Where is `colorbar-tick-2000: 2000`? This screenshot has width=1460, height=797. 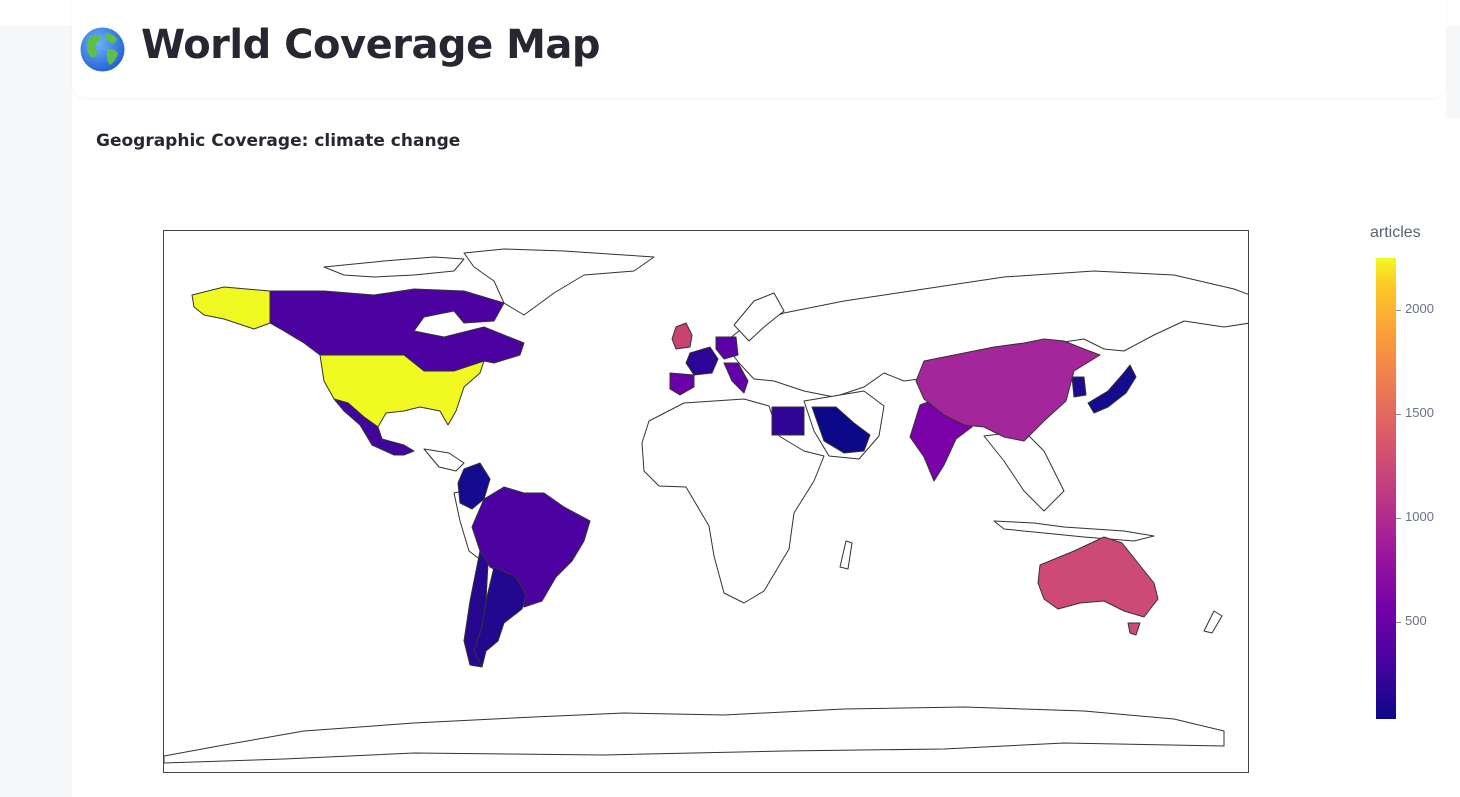
colorbar-tick-2000: 2000 is located at coordinates (1419, 308).